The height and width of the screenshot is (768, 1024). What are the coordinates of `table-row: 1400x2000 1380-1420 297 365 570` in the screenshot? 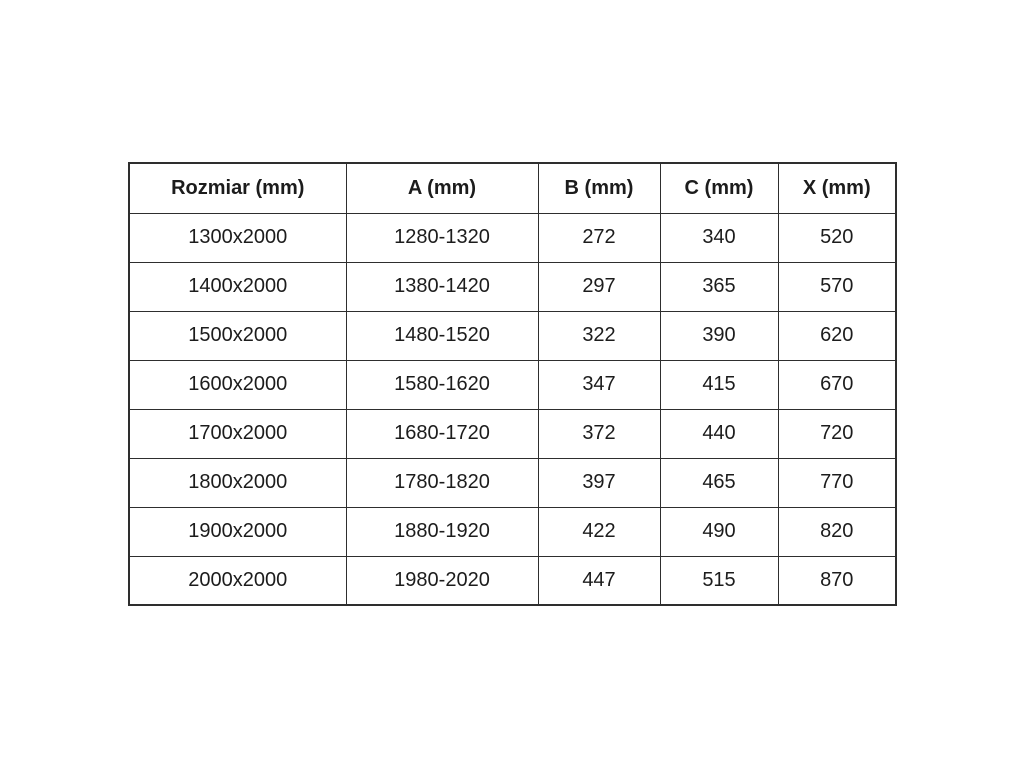 It's located at (512, 286).